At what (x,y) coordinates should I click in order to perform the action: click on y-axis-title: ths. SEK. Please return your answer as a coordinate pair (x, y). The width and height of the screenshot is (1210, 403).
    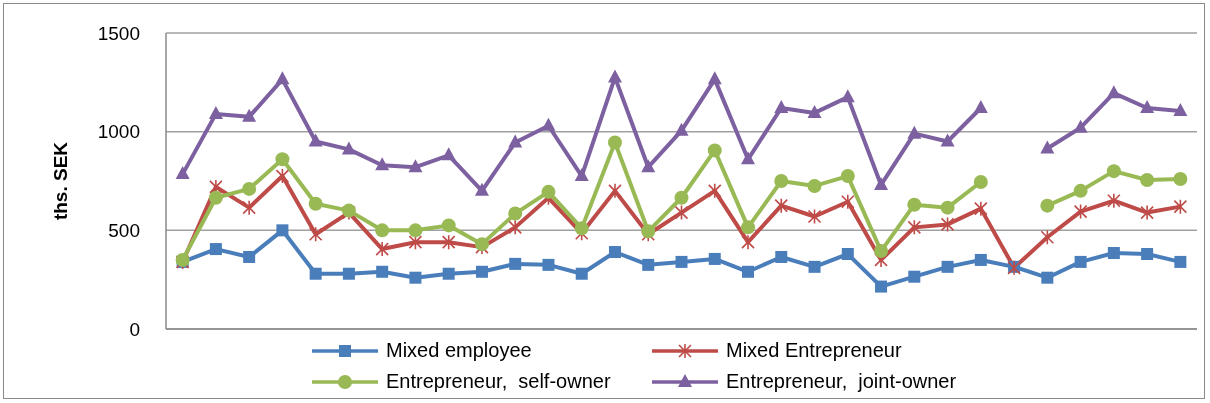
    Looking at the image, I should click on (60, 181).